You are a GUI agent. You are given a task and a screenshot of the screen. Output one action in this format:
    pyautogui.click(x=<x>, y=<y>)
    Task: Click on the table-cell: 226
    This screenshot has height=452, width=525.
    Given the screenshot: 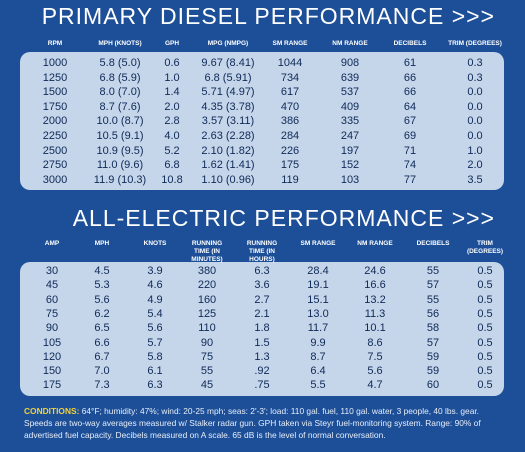 What is the action you would take?
    pyautogui.click(x=290, y=150)
    